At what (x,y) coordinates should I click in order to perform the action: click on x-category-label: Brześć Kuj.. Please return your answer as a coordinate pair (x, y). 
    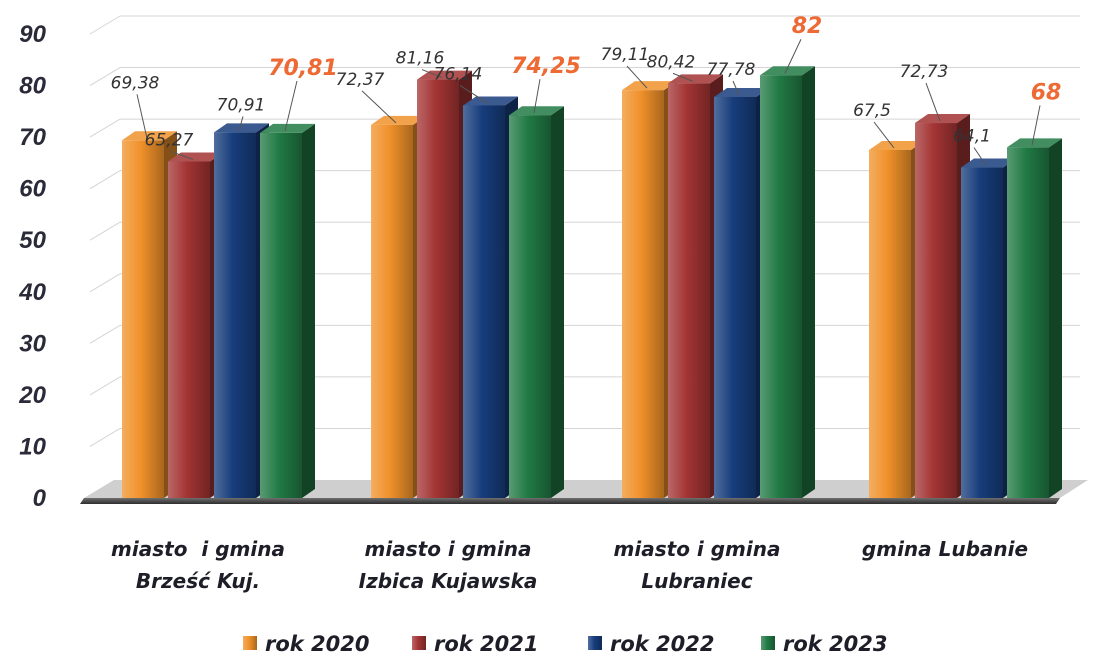
    Looking at the image, I should click on (198, 581).